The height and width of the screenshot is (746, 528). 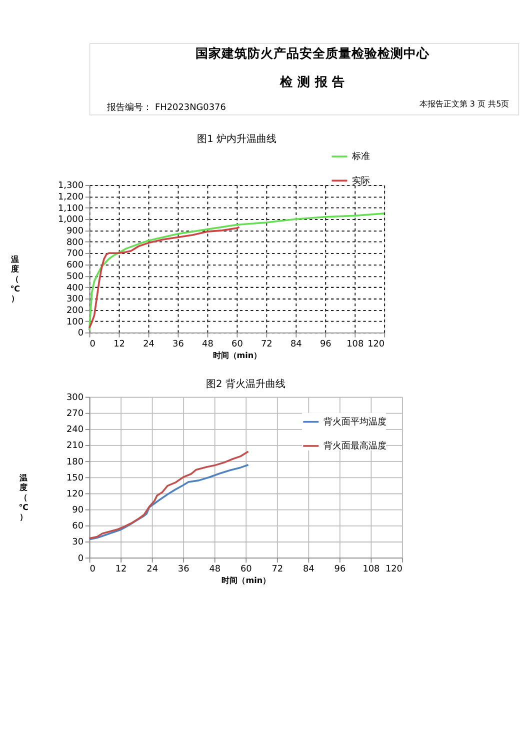 I want to click on y-tick-label: 700, so click(x=75, y=254).